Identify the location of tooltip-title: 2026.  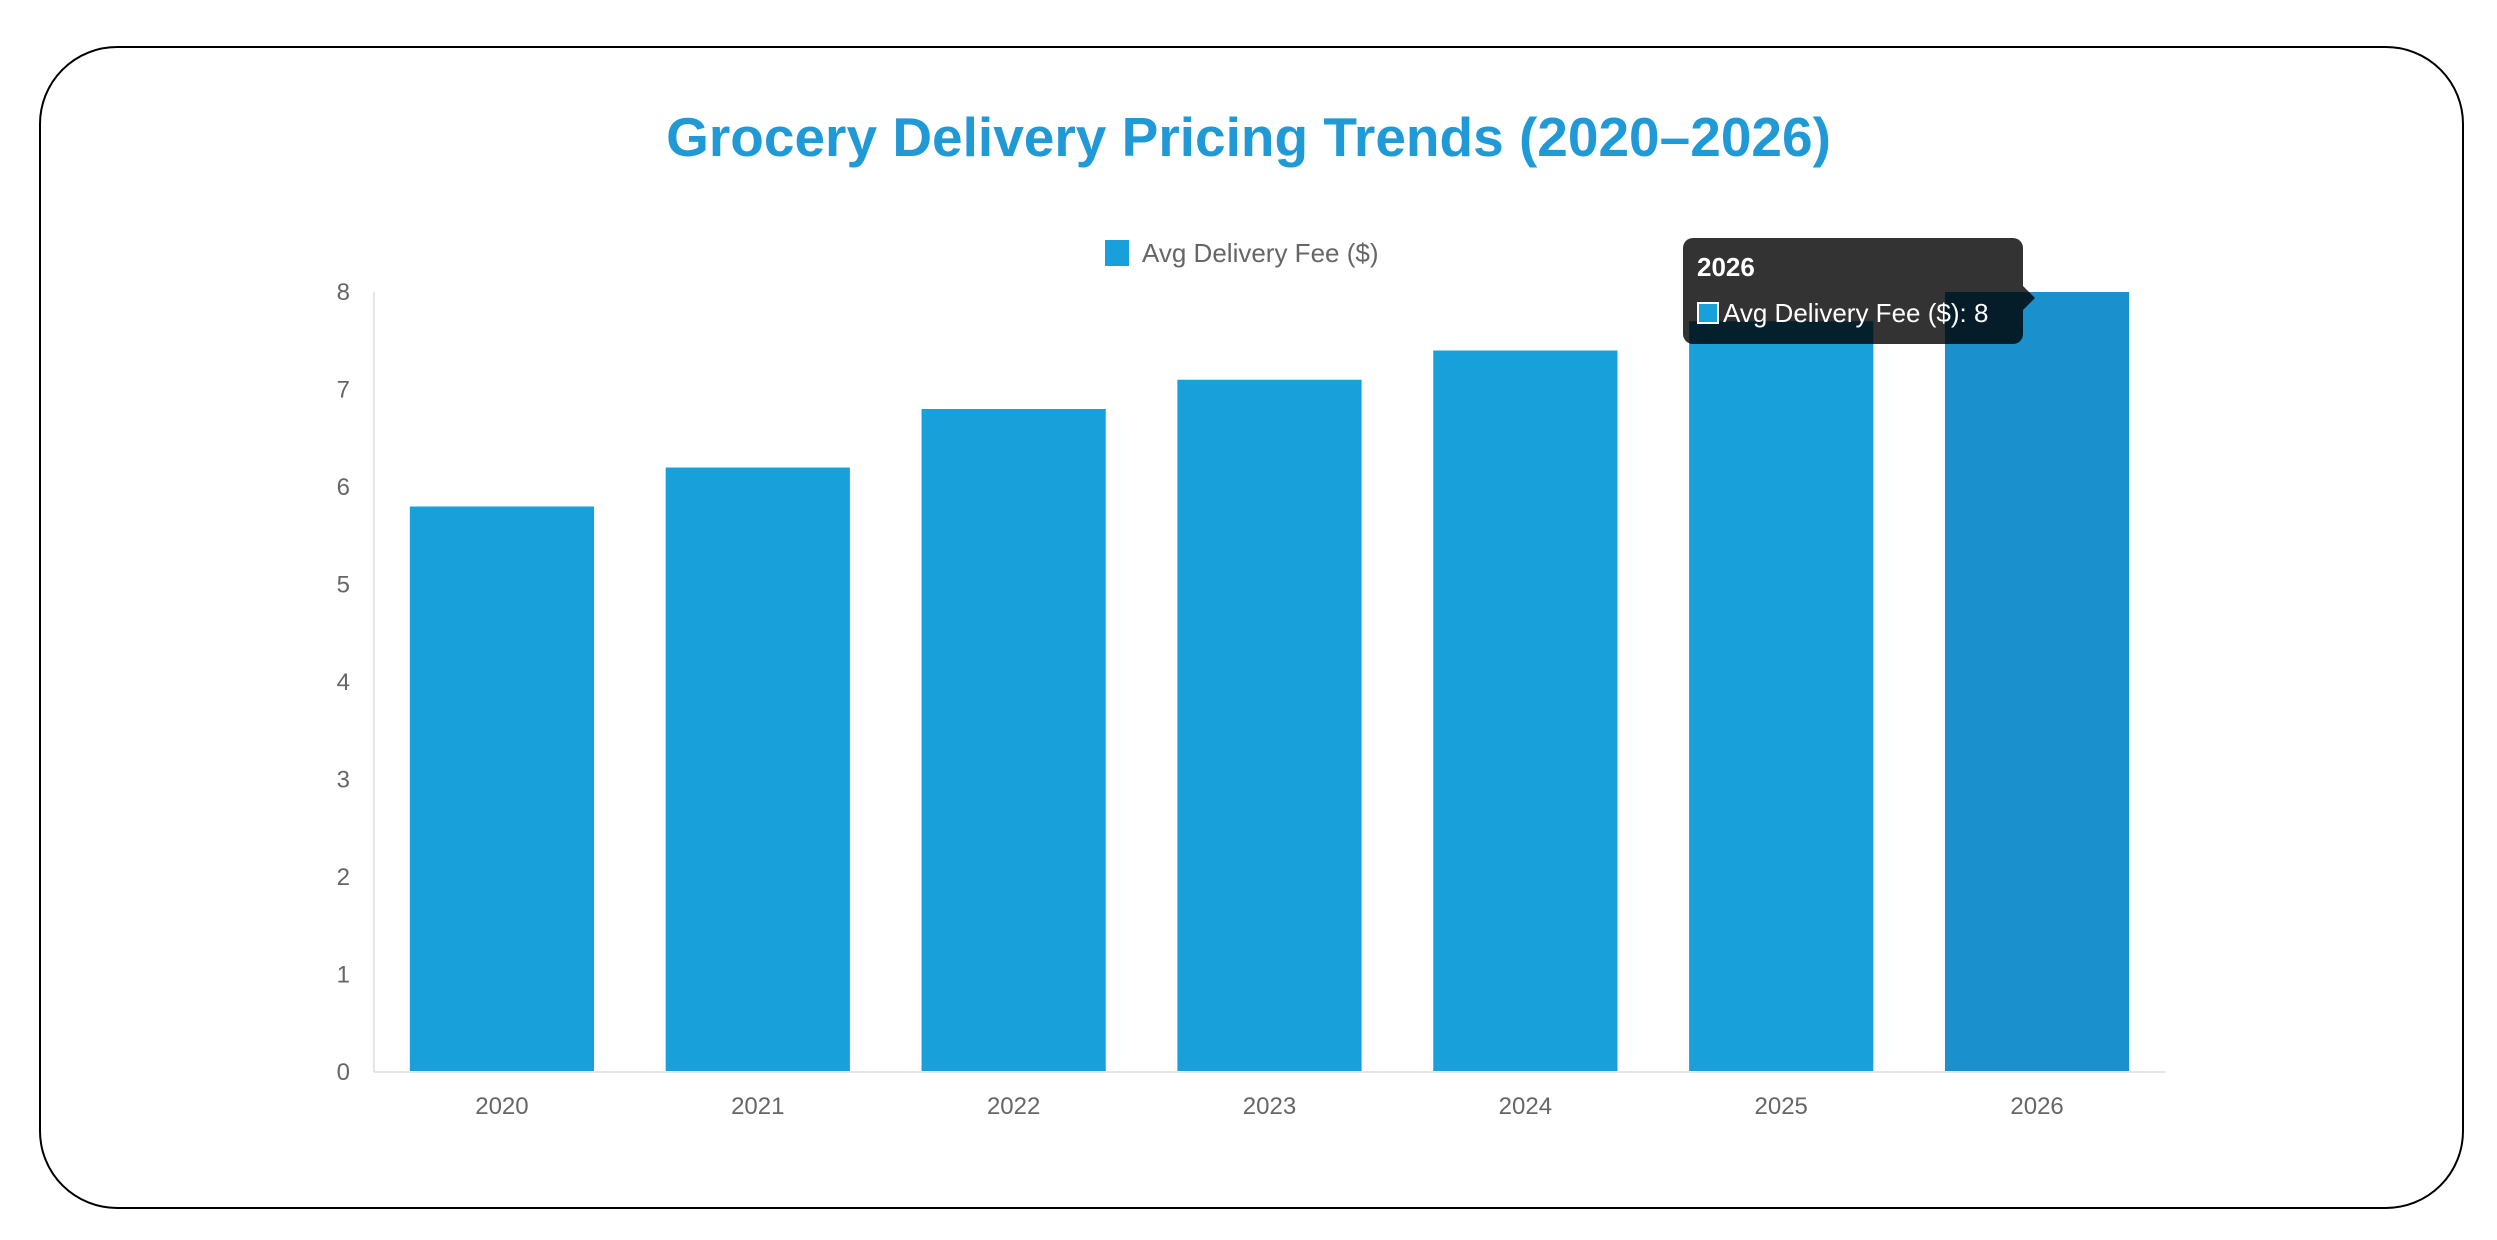
(1726, 267).